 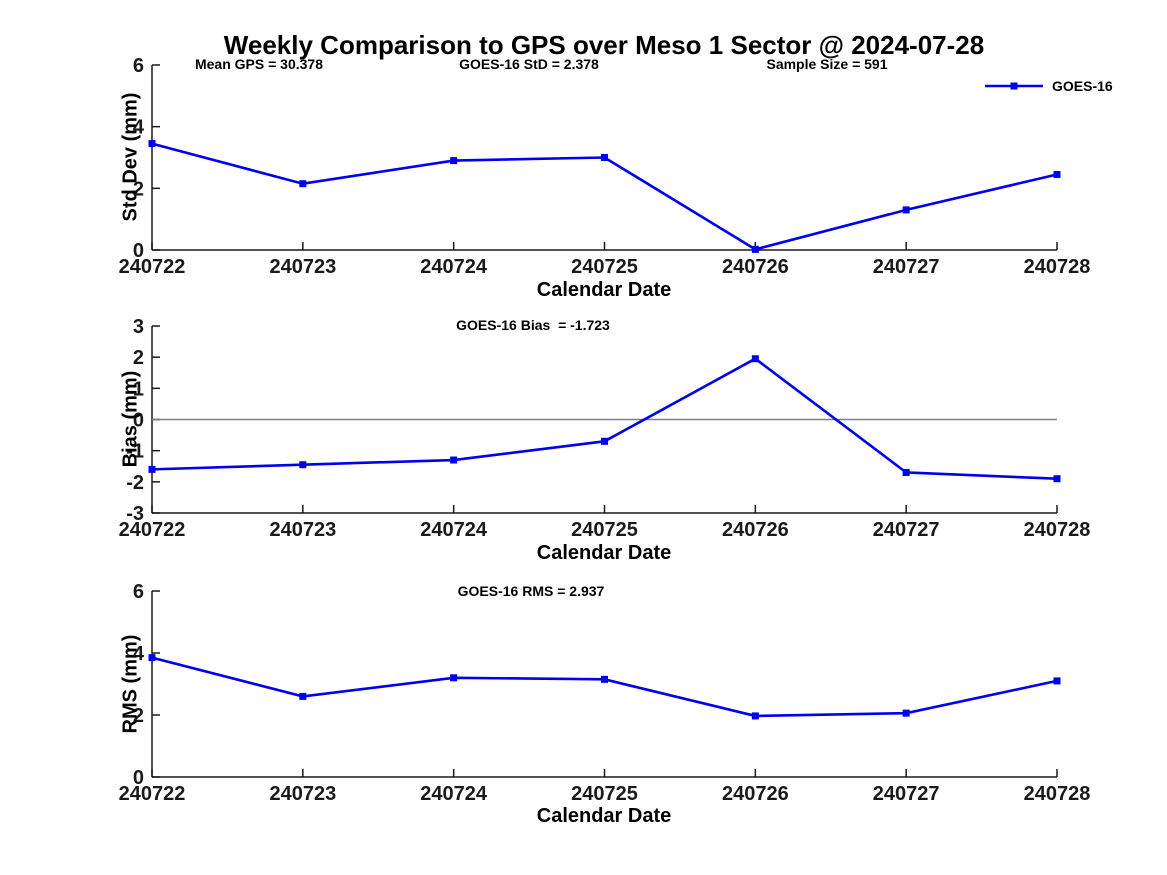 What do you see at coordinates (138, 389) in the screenshot?
I see `y-tick-label: 1` at bounding box center [138, 389].